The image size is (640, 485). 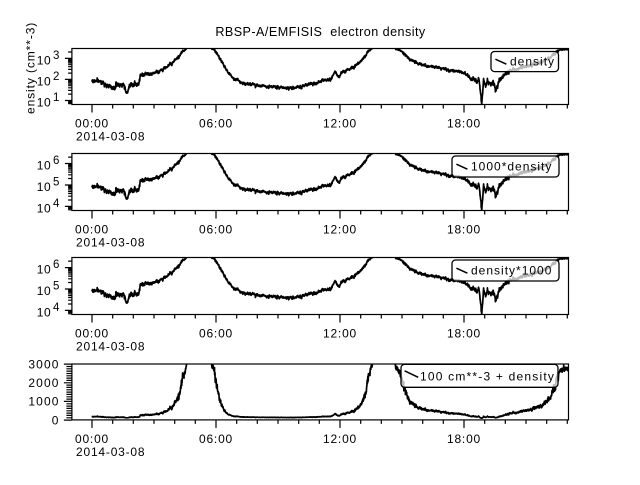 I want to click on svg-text: density, so click(x=532, y=62).